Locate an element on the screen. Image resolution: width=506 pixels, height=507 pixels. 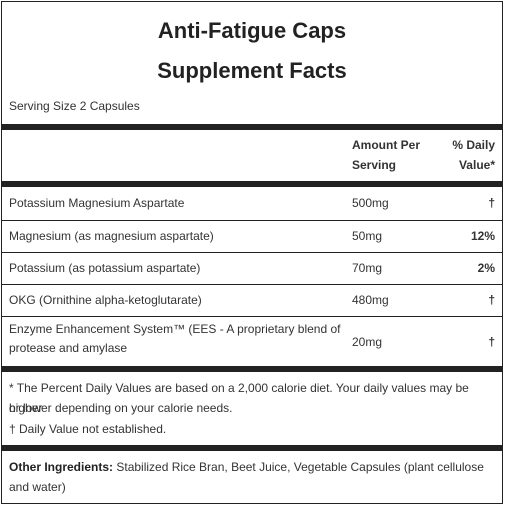
footnote-not-established: † Daily Value not established. is located at coordinates (88, 429).